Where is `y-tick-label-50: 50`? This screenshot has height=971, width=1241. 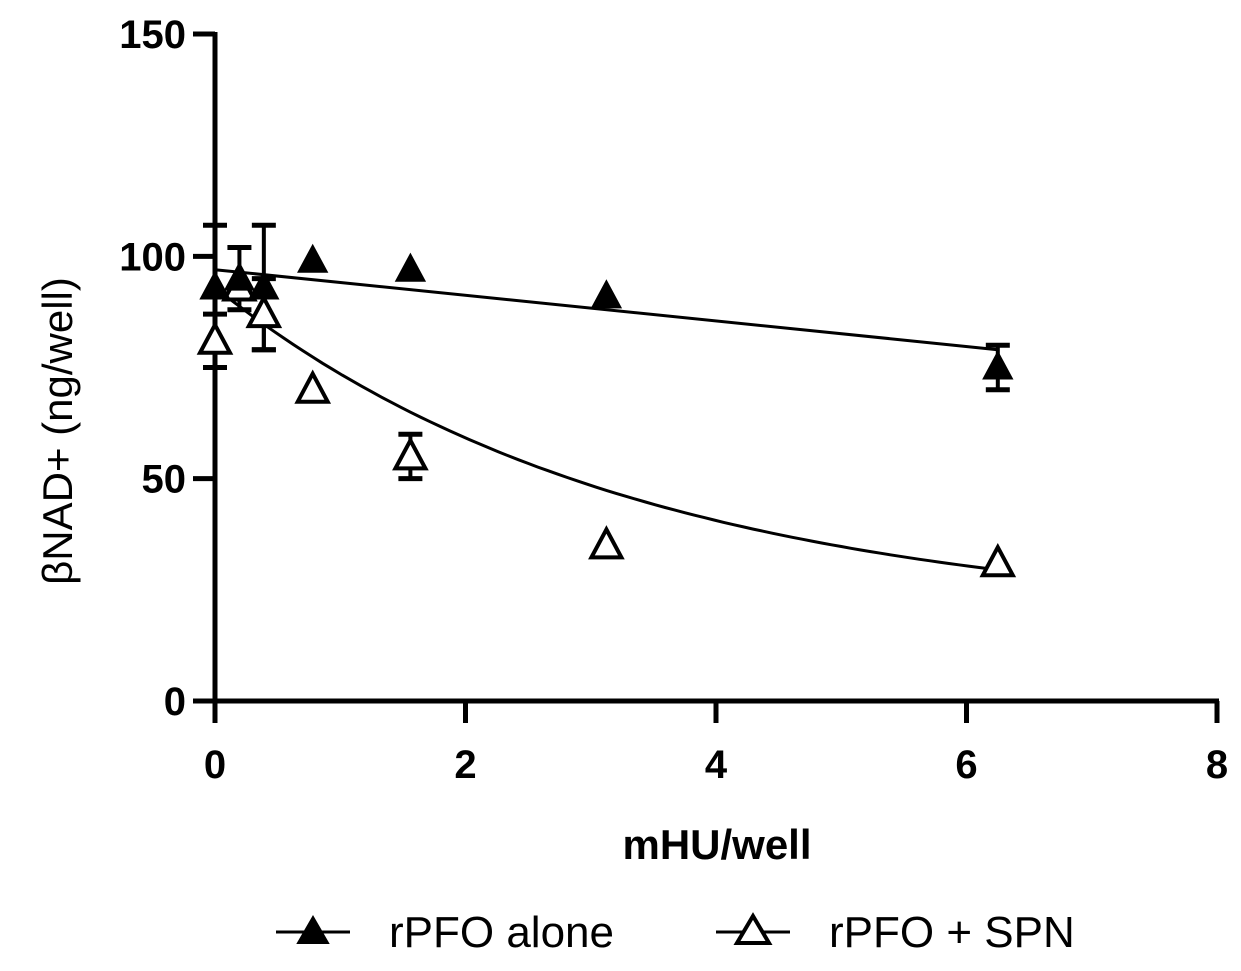 y-tick-label-50: 50 is located at coordinates (164, 480).